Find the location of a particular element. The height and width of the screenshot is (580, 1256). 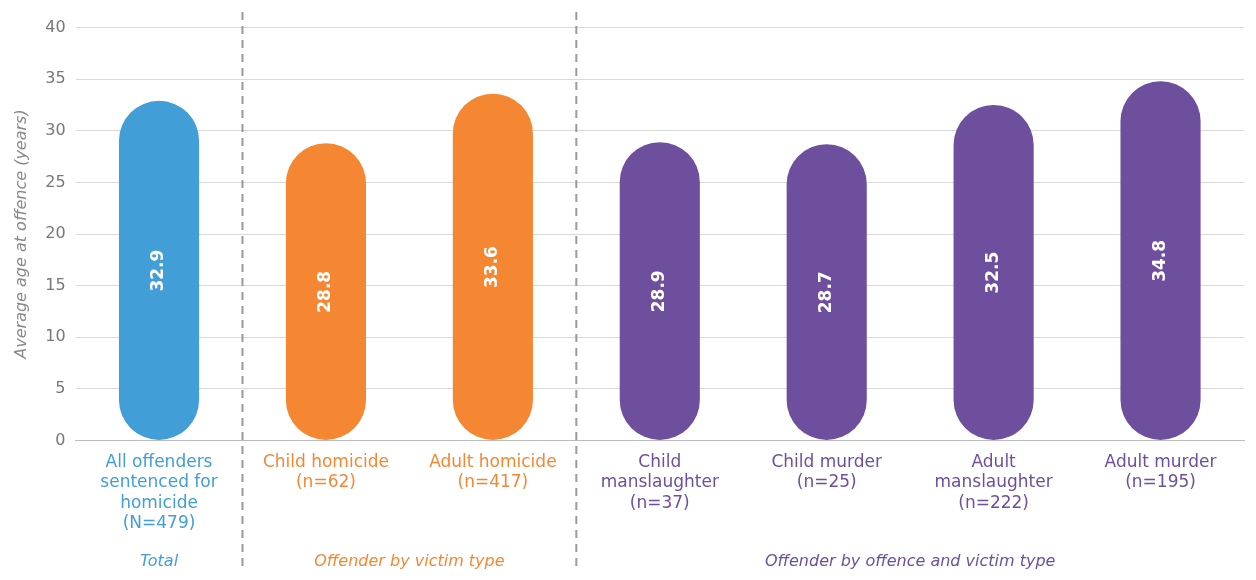

x-tick-label: Adult murder (n=195) is located at coordinates (1160, 471).